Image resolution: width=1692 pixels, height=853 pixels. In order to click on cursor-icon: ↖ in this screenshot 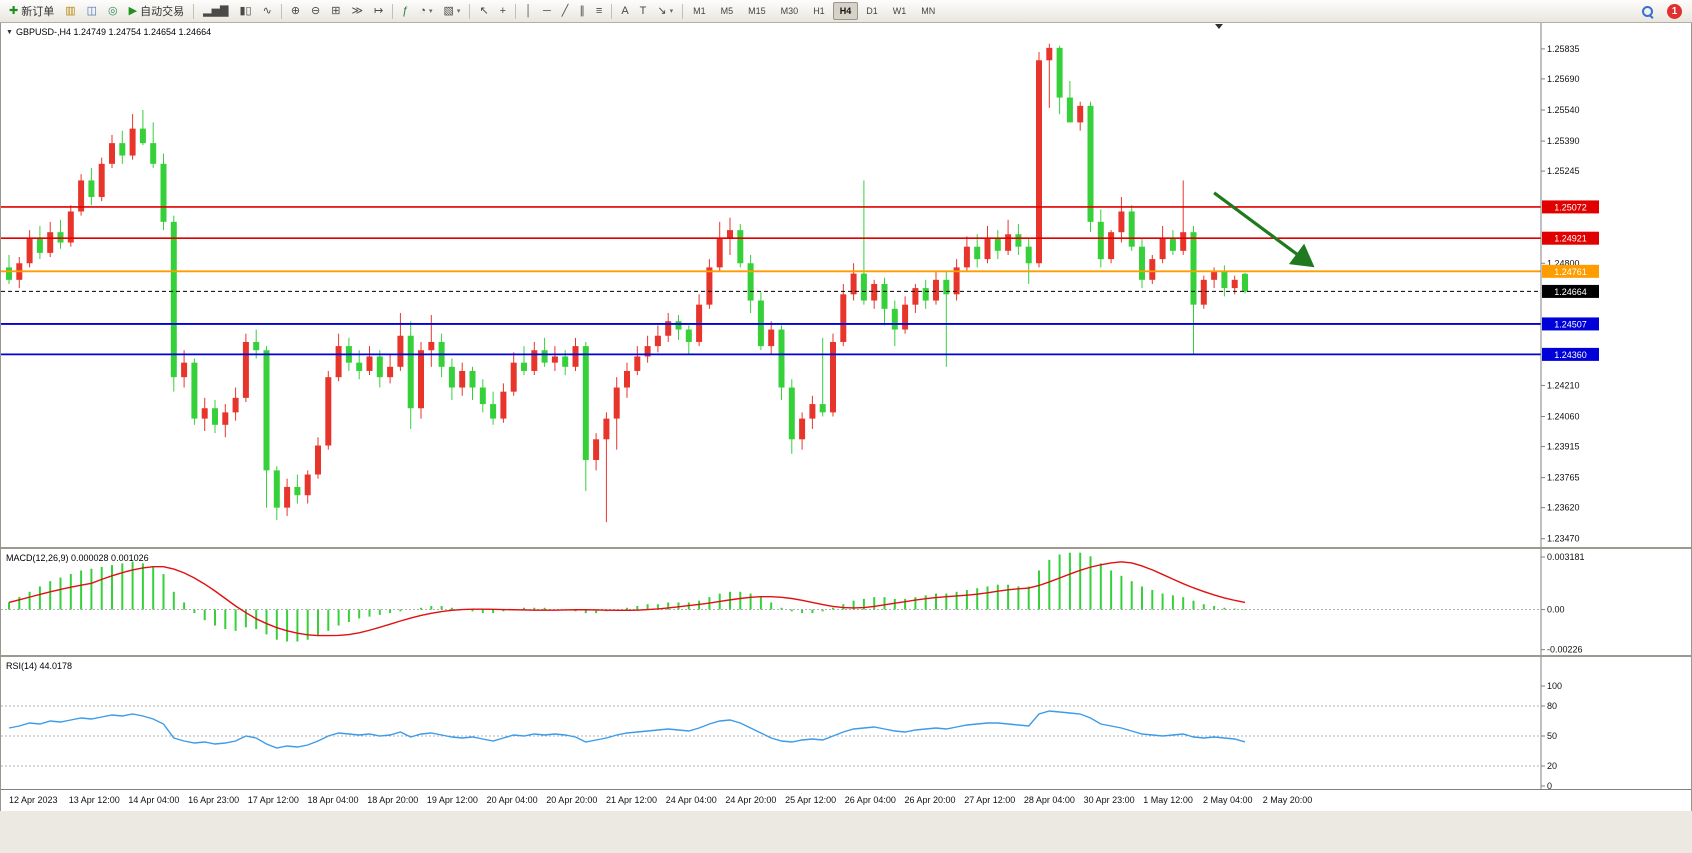, I will do `click(484, 10)`.